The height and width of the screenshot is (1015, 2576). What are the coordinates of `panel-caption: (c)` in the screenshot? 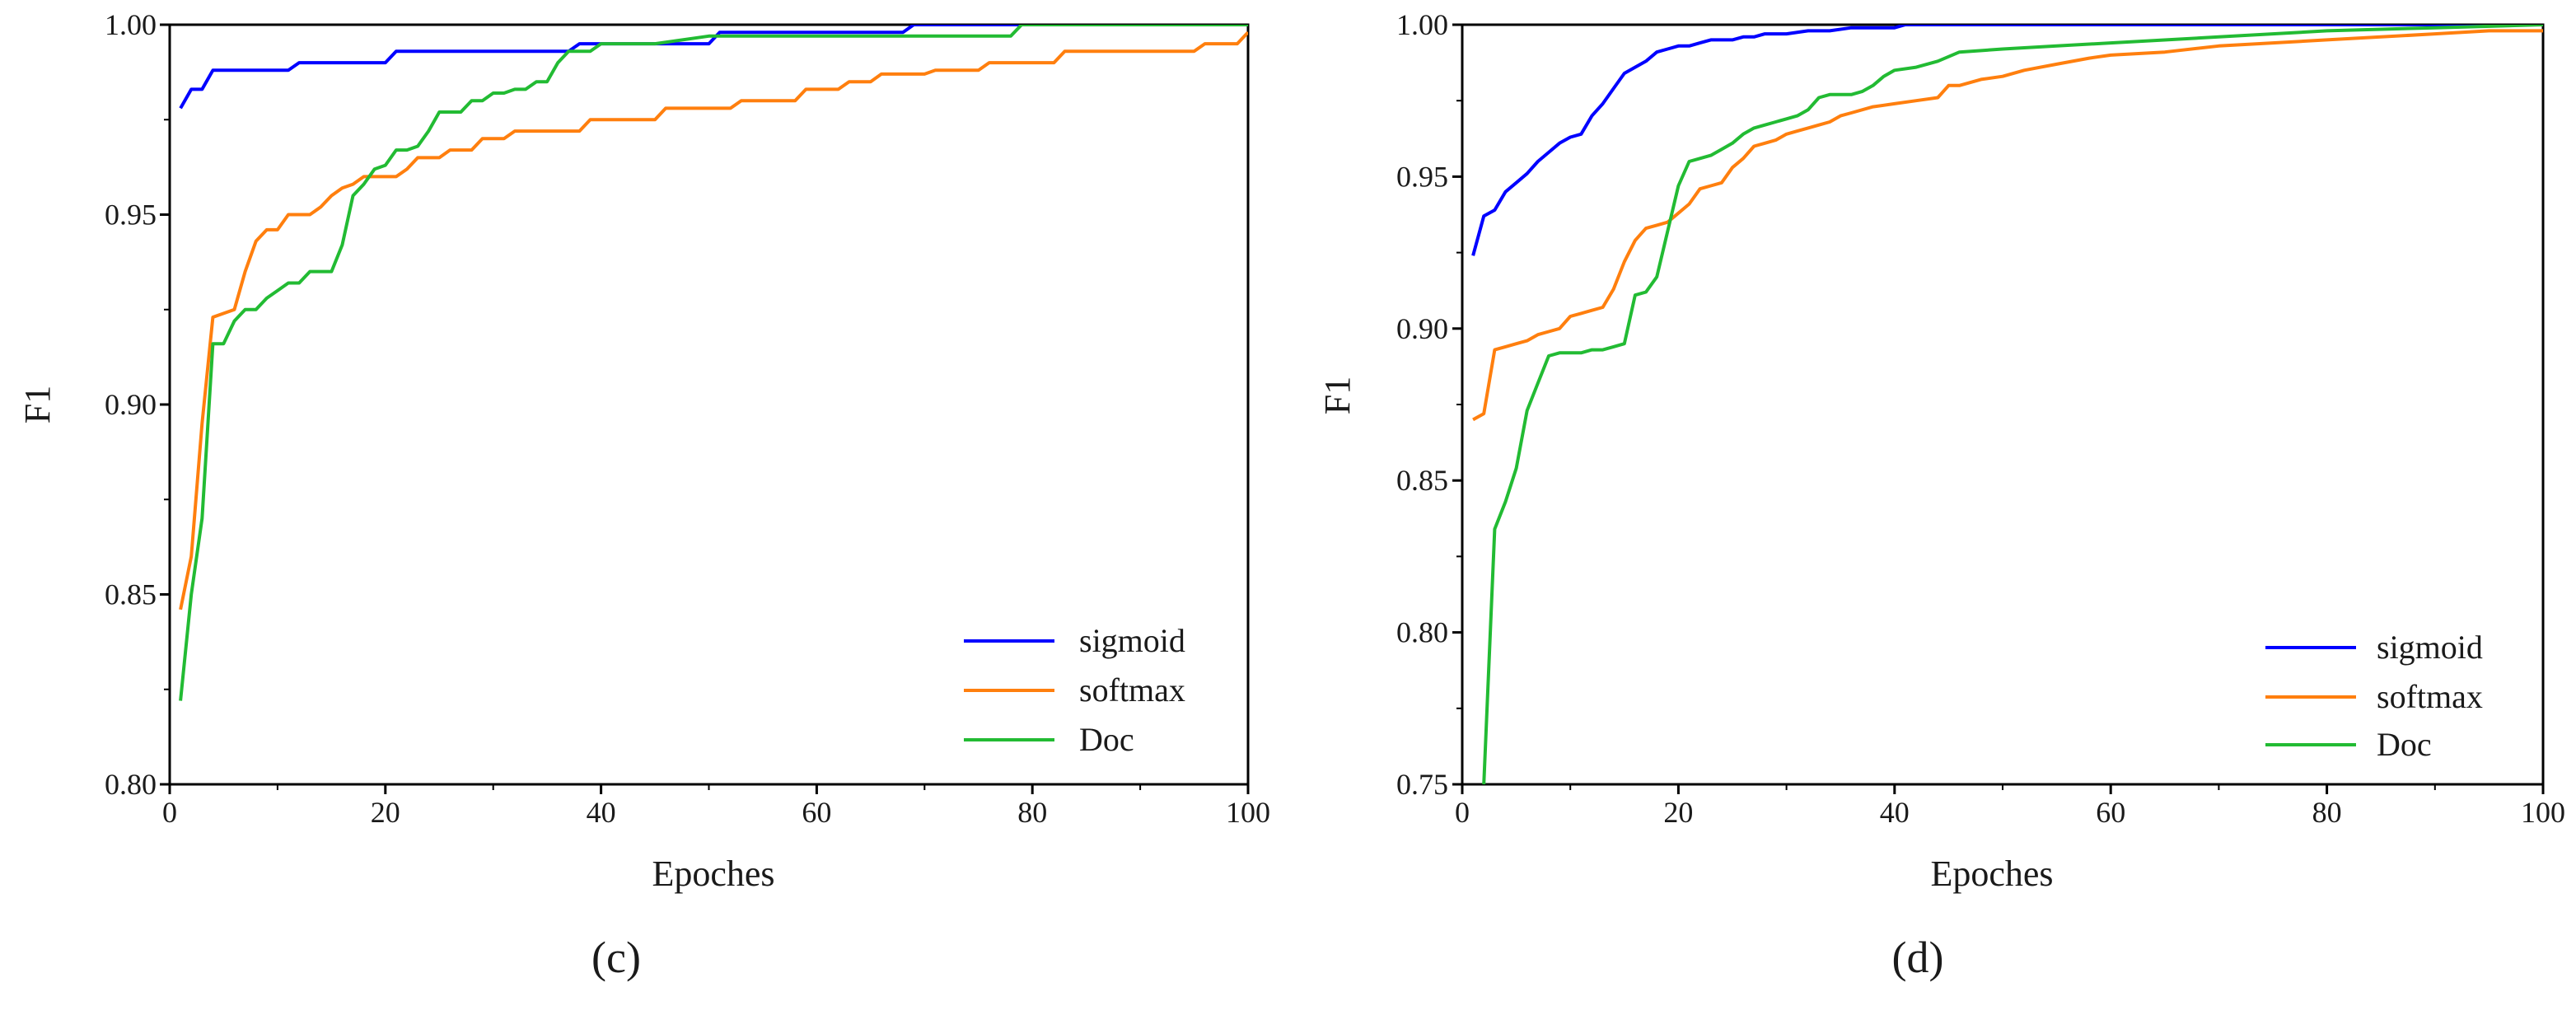 It's located at (616, 957).